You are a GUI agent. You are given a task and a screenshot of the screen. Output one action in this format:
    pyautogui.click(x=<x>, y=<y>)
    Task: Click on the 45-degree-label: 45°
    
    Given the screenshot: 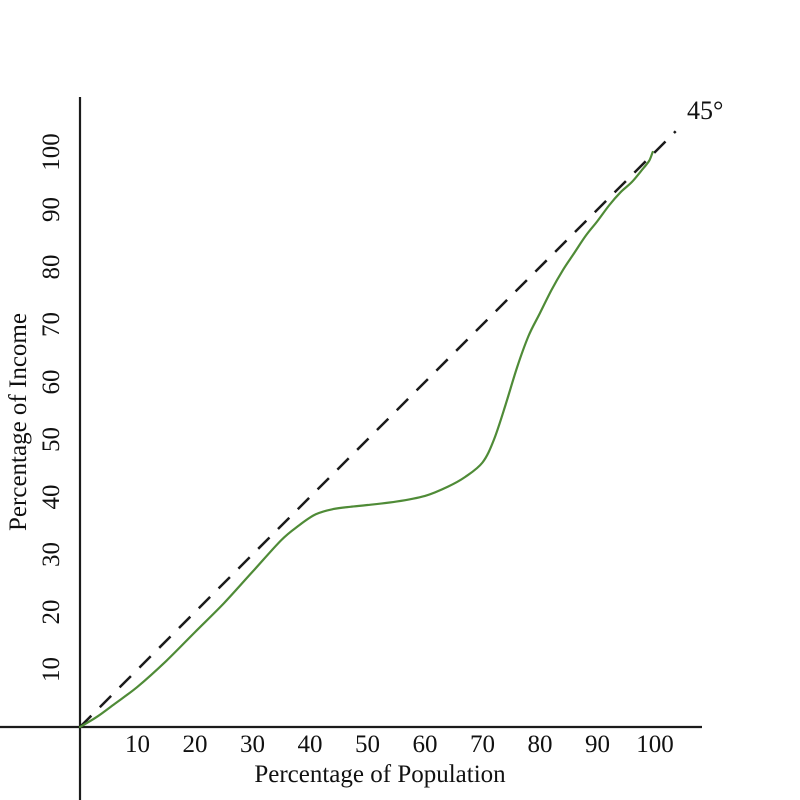 What is the action you would take?
    pyautogui.click(x=705, y=110)
    